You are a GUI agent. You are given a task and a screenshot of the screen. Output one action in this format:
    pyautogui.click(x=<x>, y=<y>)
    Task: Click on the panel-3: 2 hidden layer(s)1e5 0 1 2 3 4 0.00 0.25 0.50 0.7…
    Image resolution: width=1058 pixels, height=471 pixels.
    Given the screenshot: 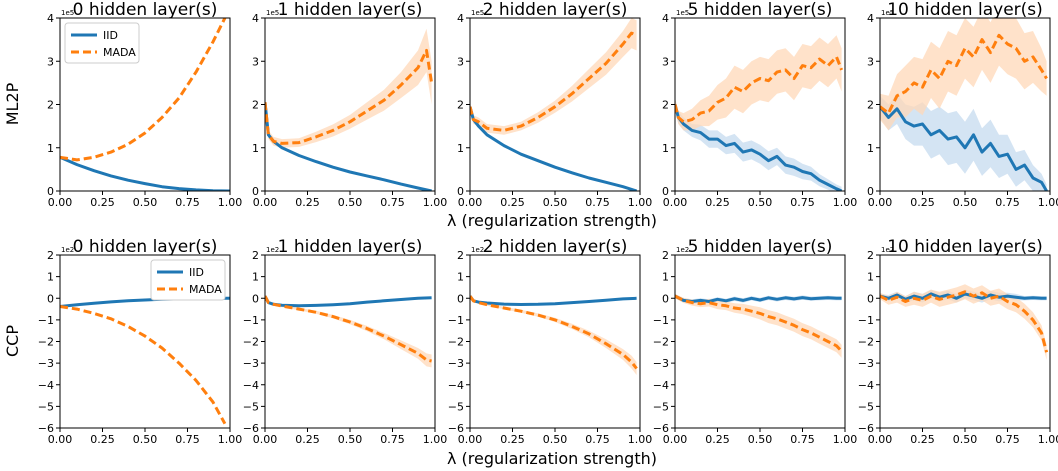 What is the action you would take?
    pyautogui.click(x=554, y=104)
    